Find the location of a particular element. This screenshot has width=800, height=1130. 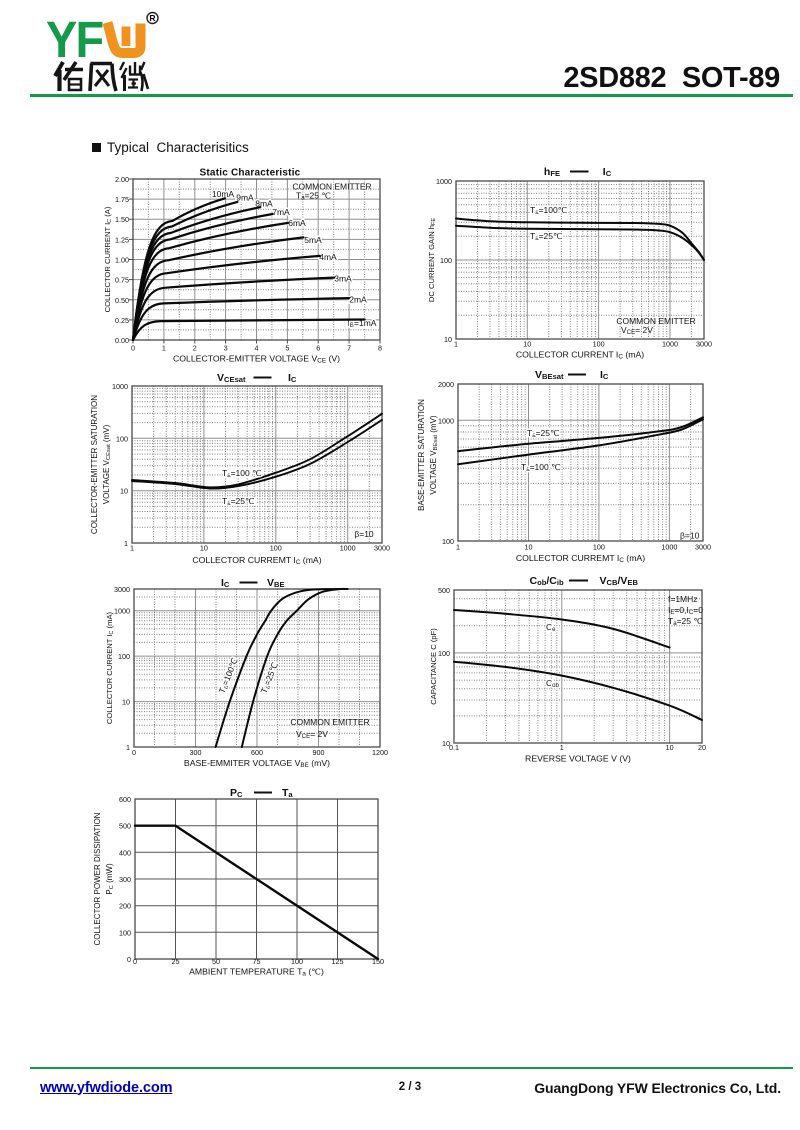

svg-text: COLLECTOR-EMITTER SATURATION is located at coordinates (94, 464).